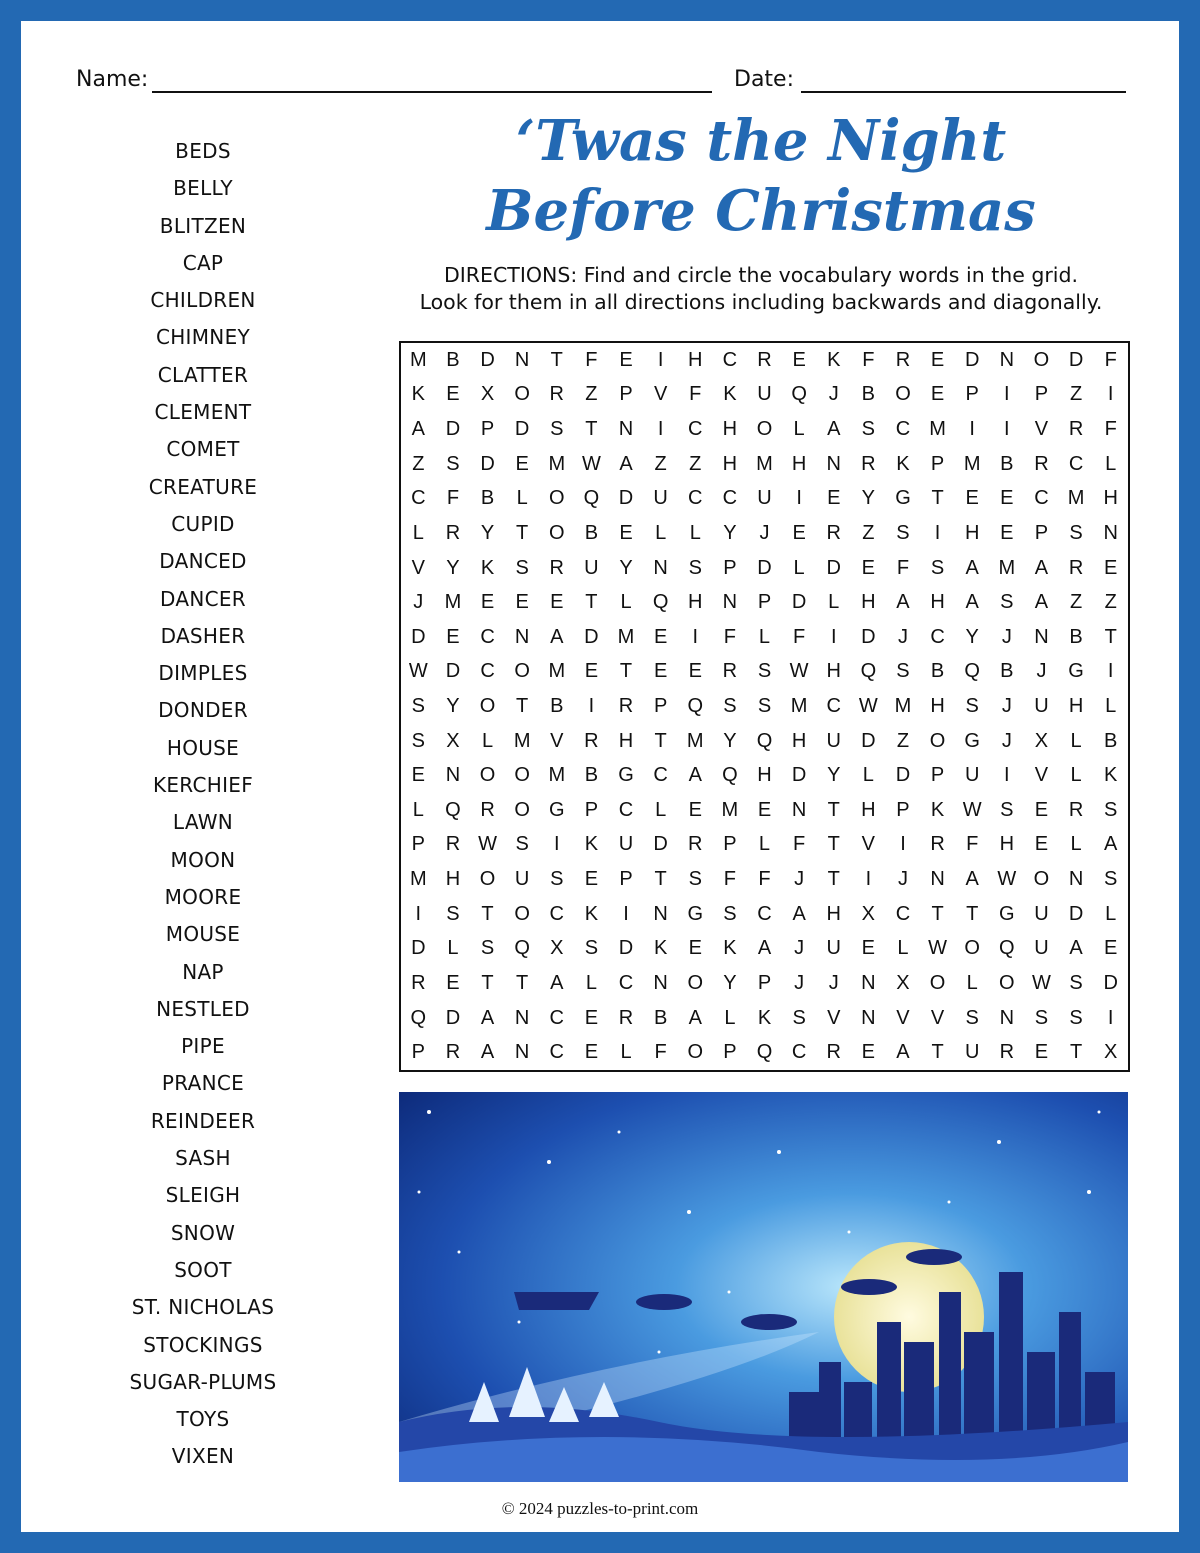 The height and width of the screenshot is (1553, 1200). What do you see at coordinates (487, 844) in the screenshot?
I see `grid-cell: W` at bounding box center [487, 844].